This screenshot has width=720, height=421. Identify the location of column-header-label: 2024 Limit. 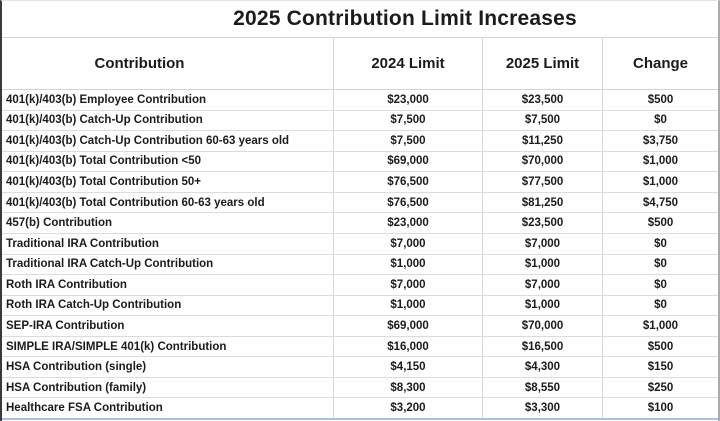
(408, 63).